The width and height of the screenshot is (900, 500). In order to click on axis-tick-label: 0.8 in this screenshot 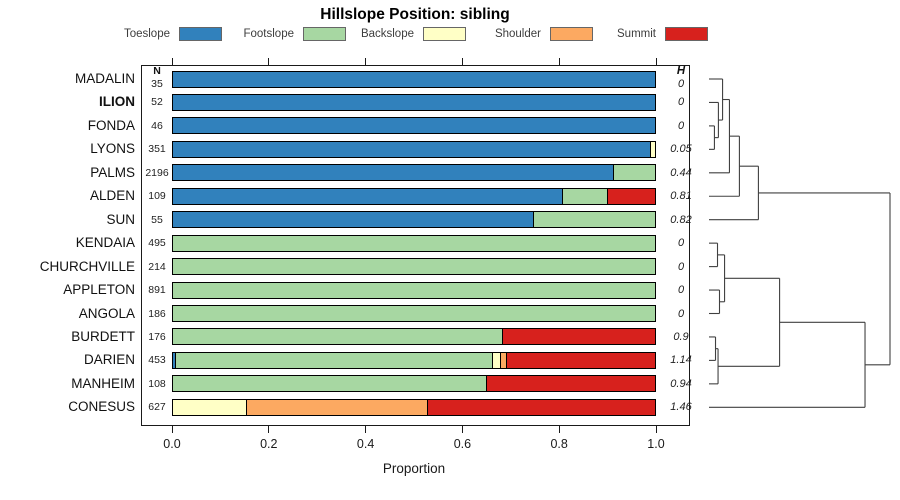, I will do `click(559, 444)`.